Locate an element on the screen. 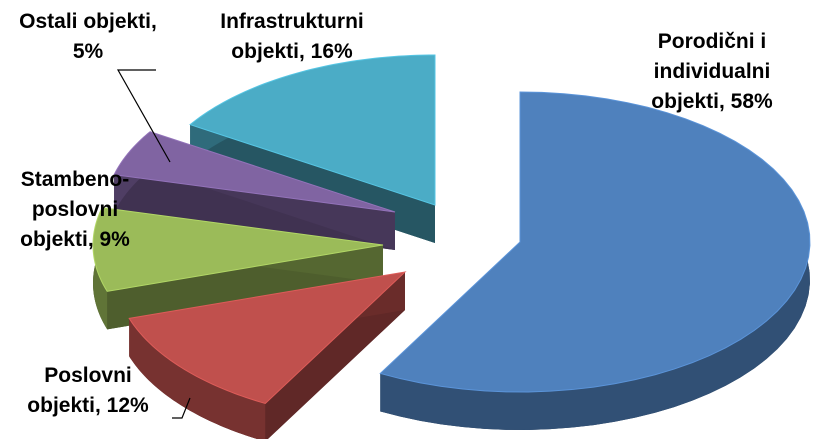 This screenshot has height=439, width=819. data-label: Infrastrukturni objekti, 16% is located at coordinates (292, 36).